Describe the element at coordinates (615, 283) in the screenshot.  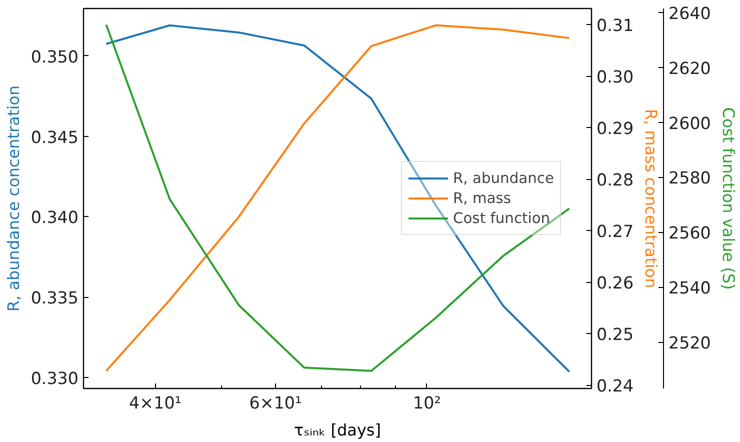
I see `y2-tick-label: 0.26` at that location.